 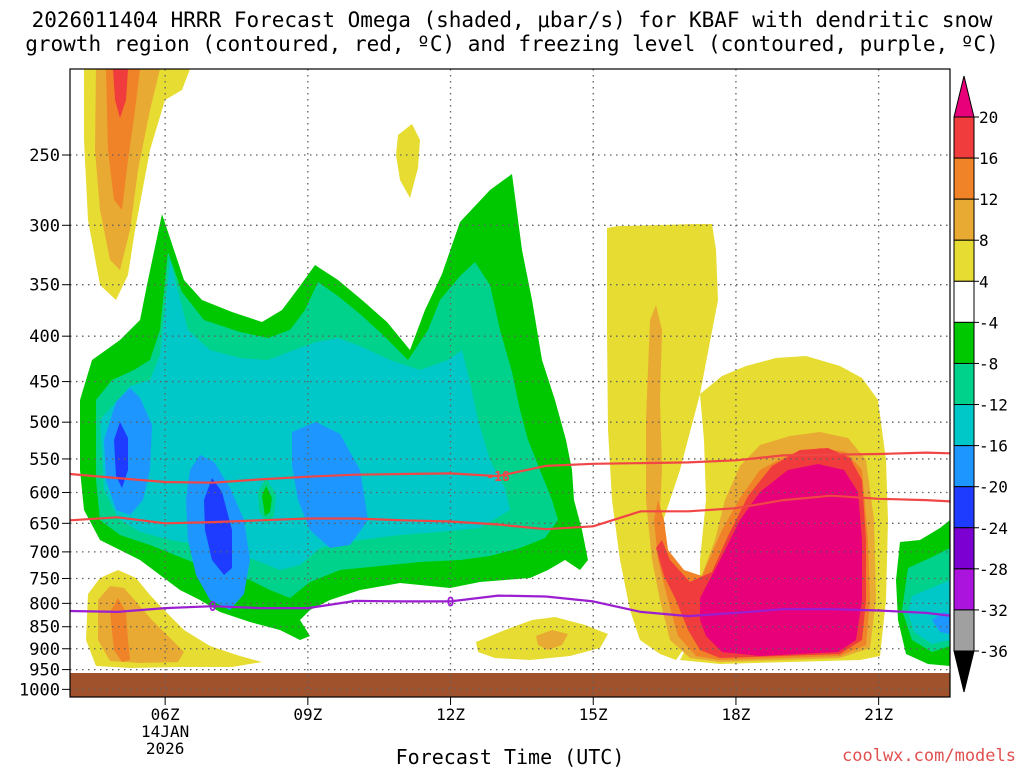 I want to click on y-tick-label-450: 450, so click(x=44, y=383).